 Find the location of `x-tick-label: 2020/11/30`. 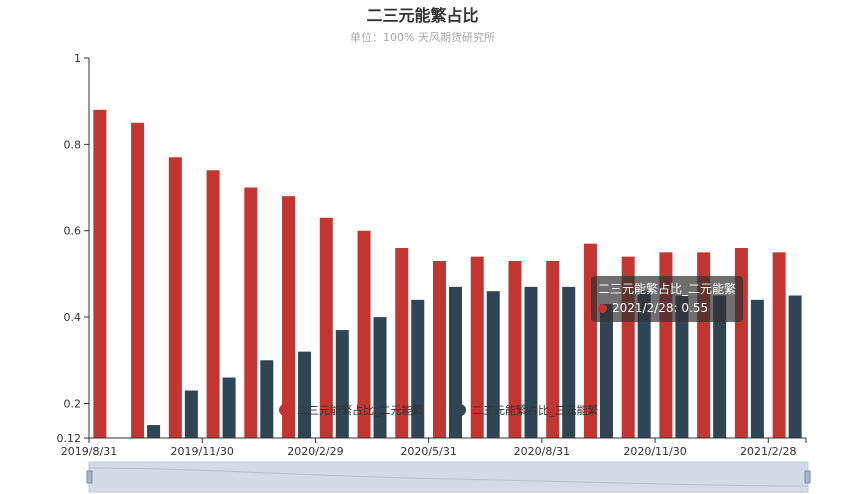

x-tick-label: 2020/11/30 is located at coordinates (654, 451).